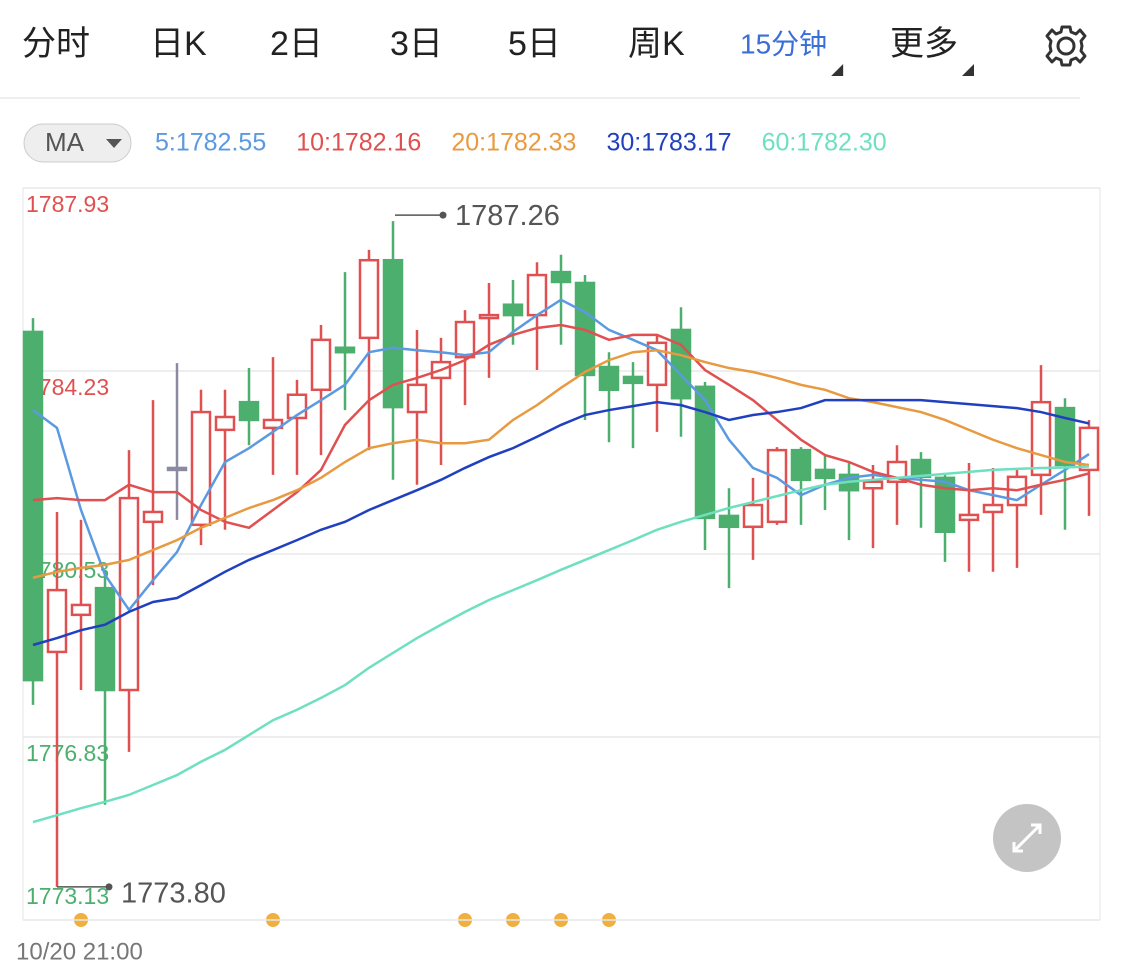  What do you see at coordinates (924, 44) in the screenshot?
I see `tab: 更多` at bounding box center [924, 44].